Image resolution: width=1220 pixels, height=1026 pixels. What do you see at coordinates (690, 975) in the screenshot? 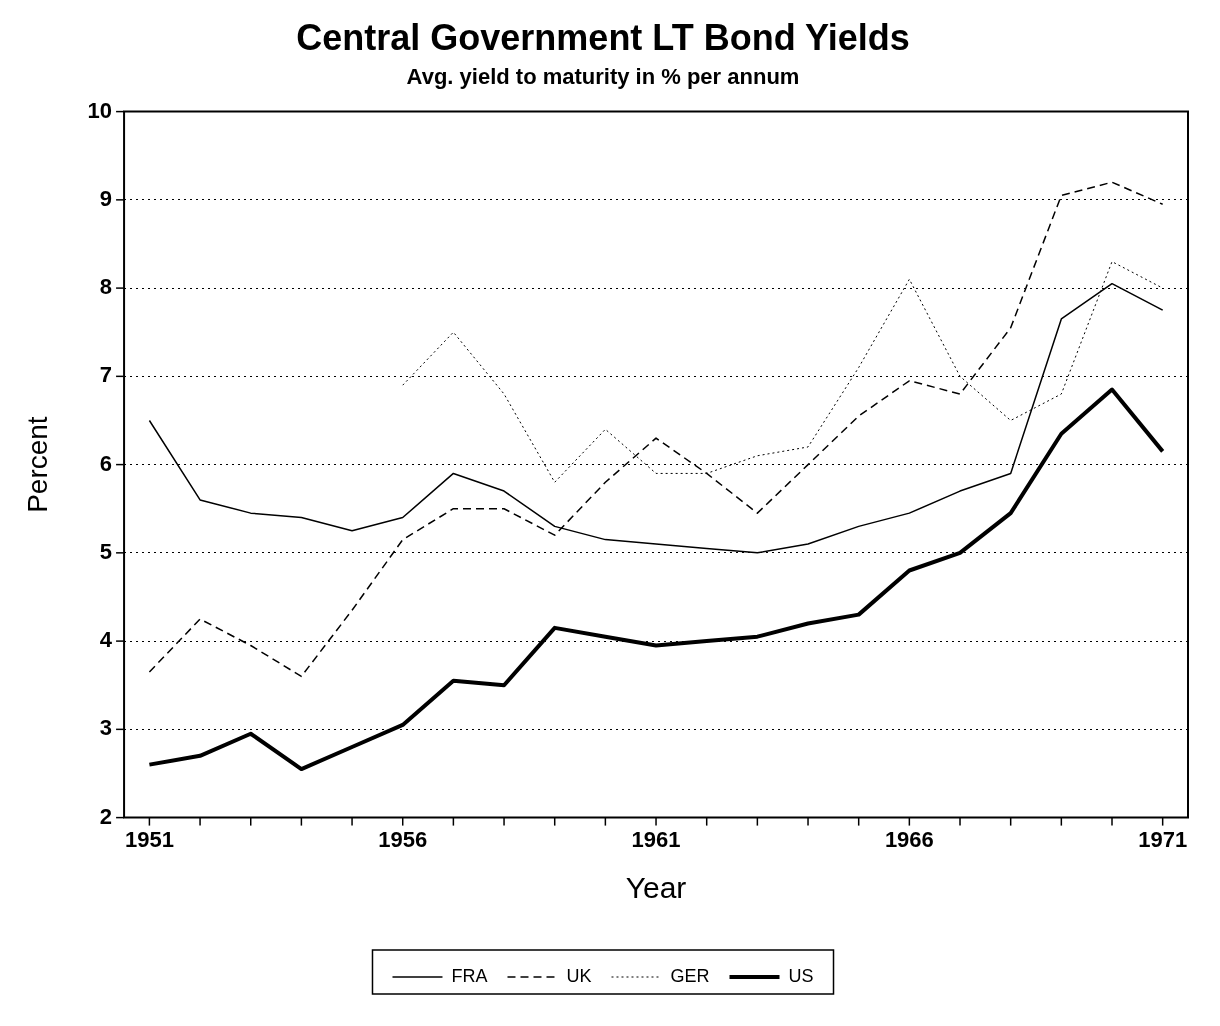
I see `legend-label: GER` at bounding box center [690, 975].